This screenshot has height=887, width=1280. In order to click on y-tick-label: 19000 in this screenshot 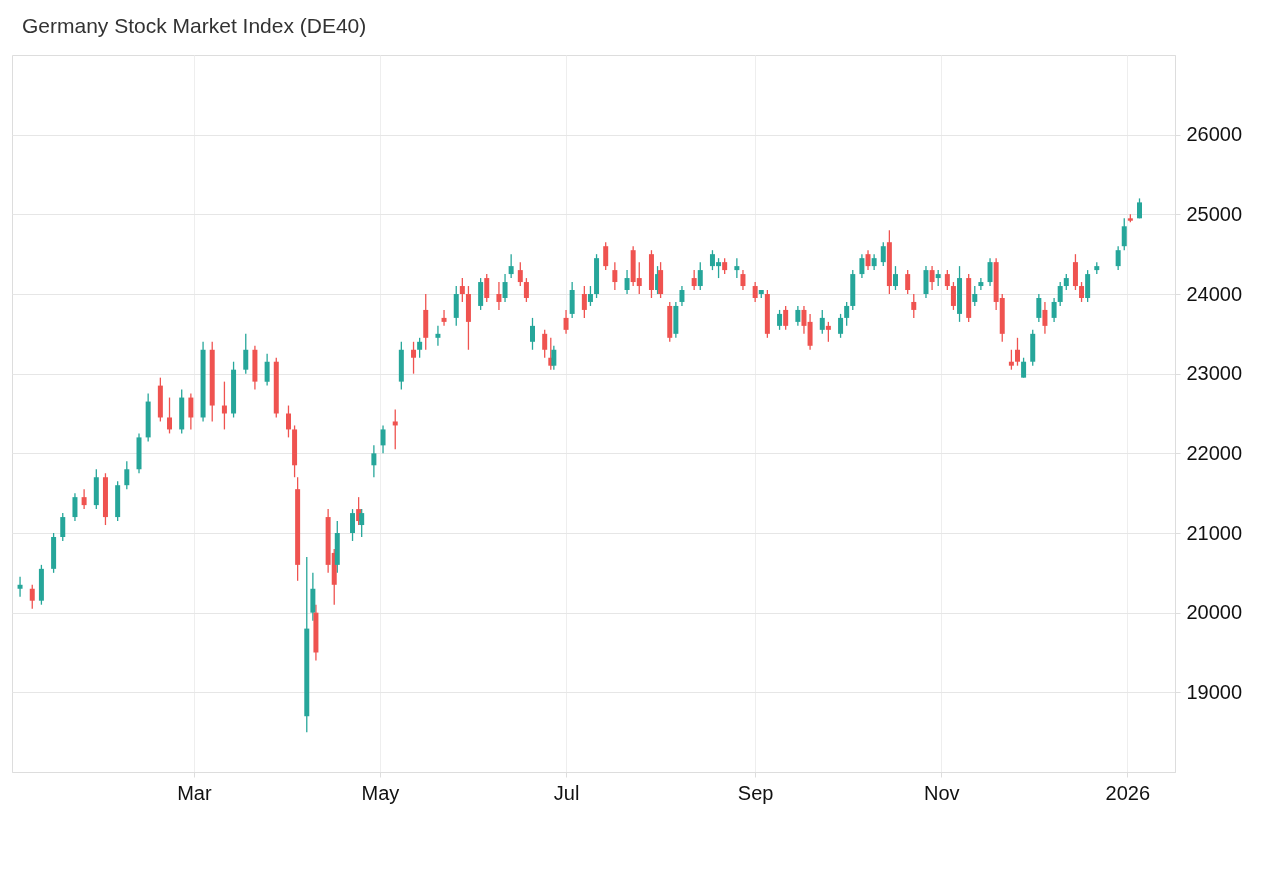, I will do `click(1214, 691)`.